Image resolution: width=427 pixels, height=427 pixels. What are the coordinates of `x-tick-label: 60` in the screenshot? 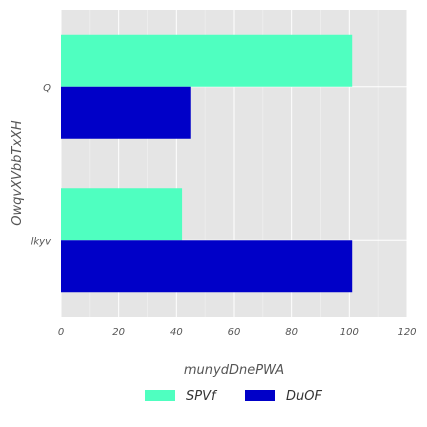 It's located at (234, 332).